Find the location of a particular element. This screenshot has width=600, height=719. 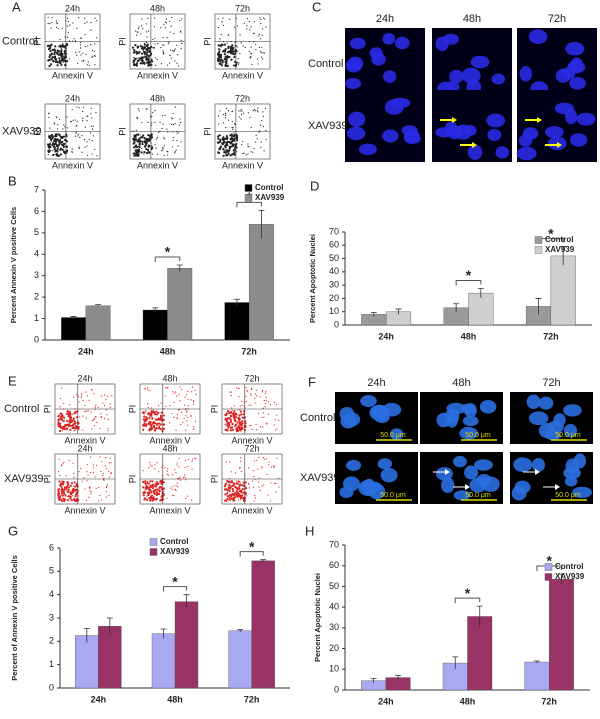

row-label: Control is located at coordinates (325, 64).